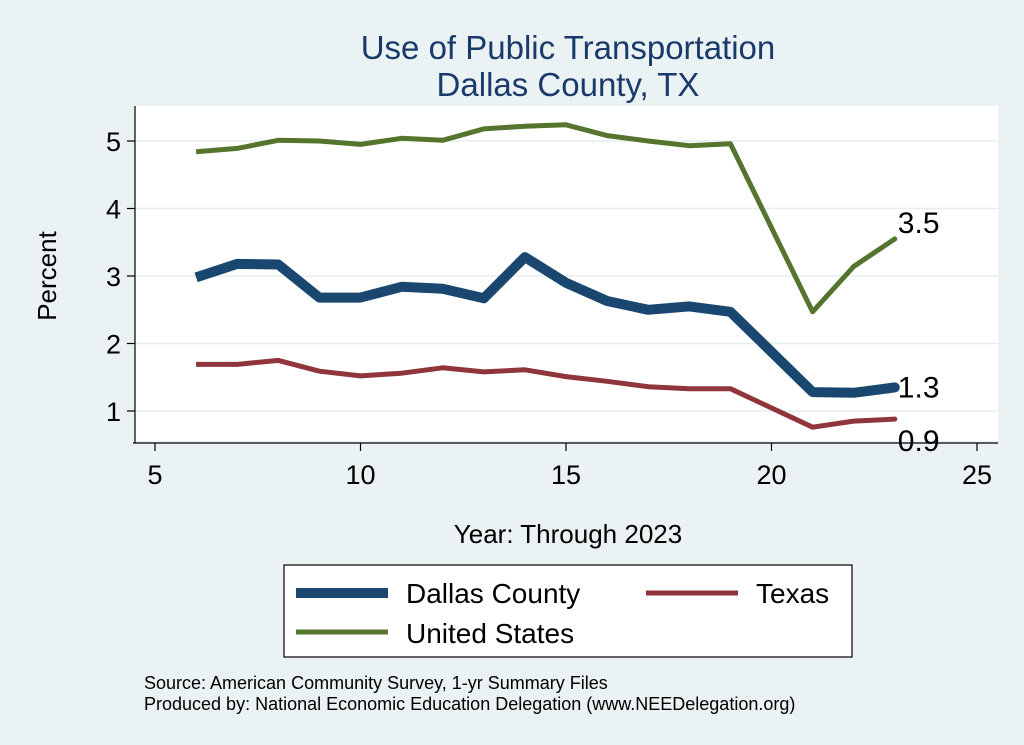 This screenshot has height=745, width=1024. I want to click on legend-label-united-states: United States, so click(490, 633).